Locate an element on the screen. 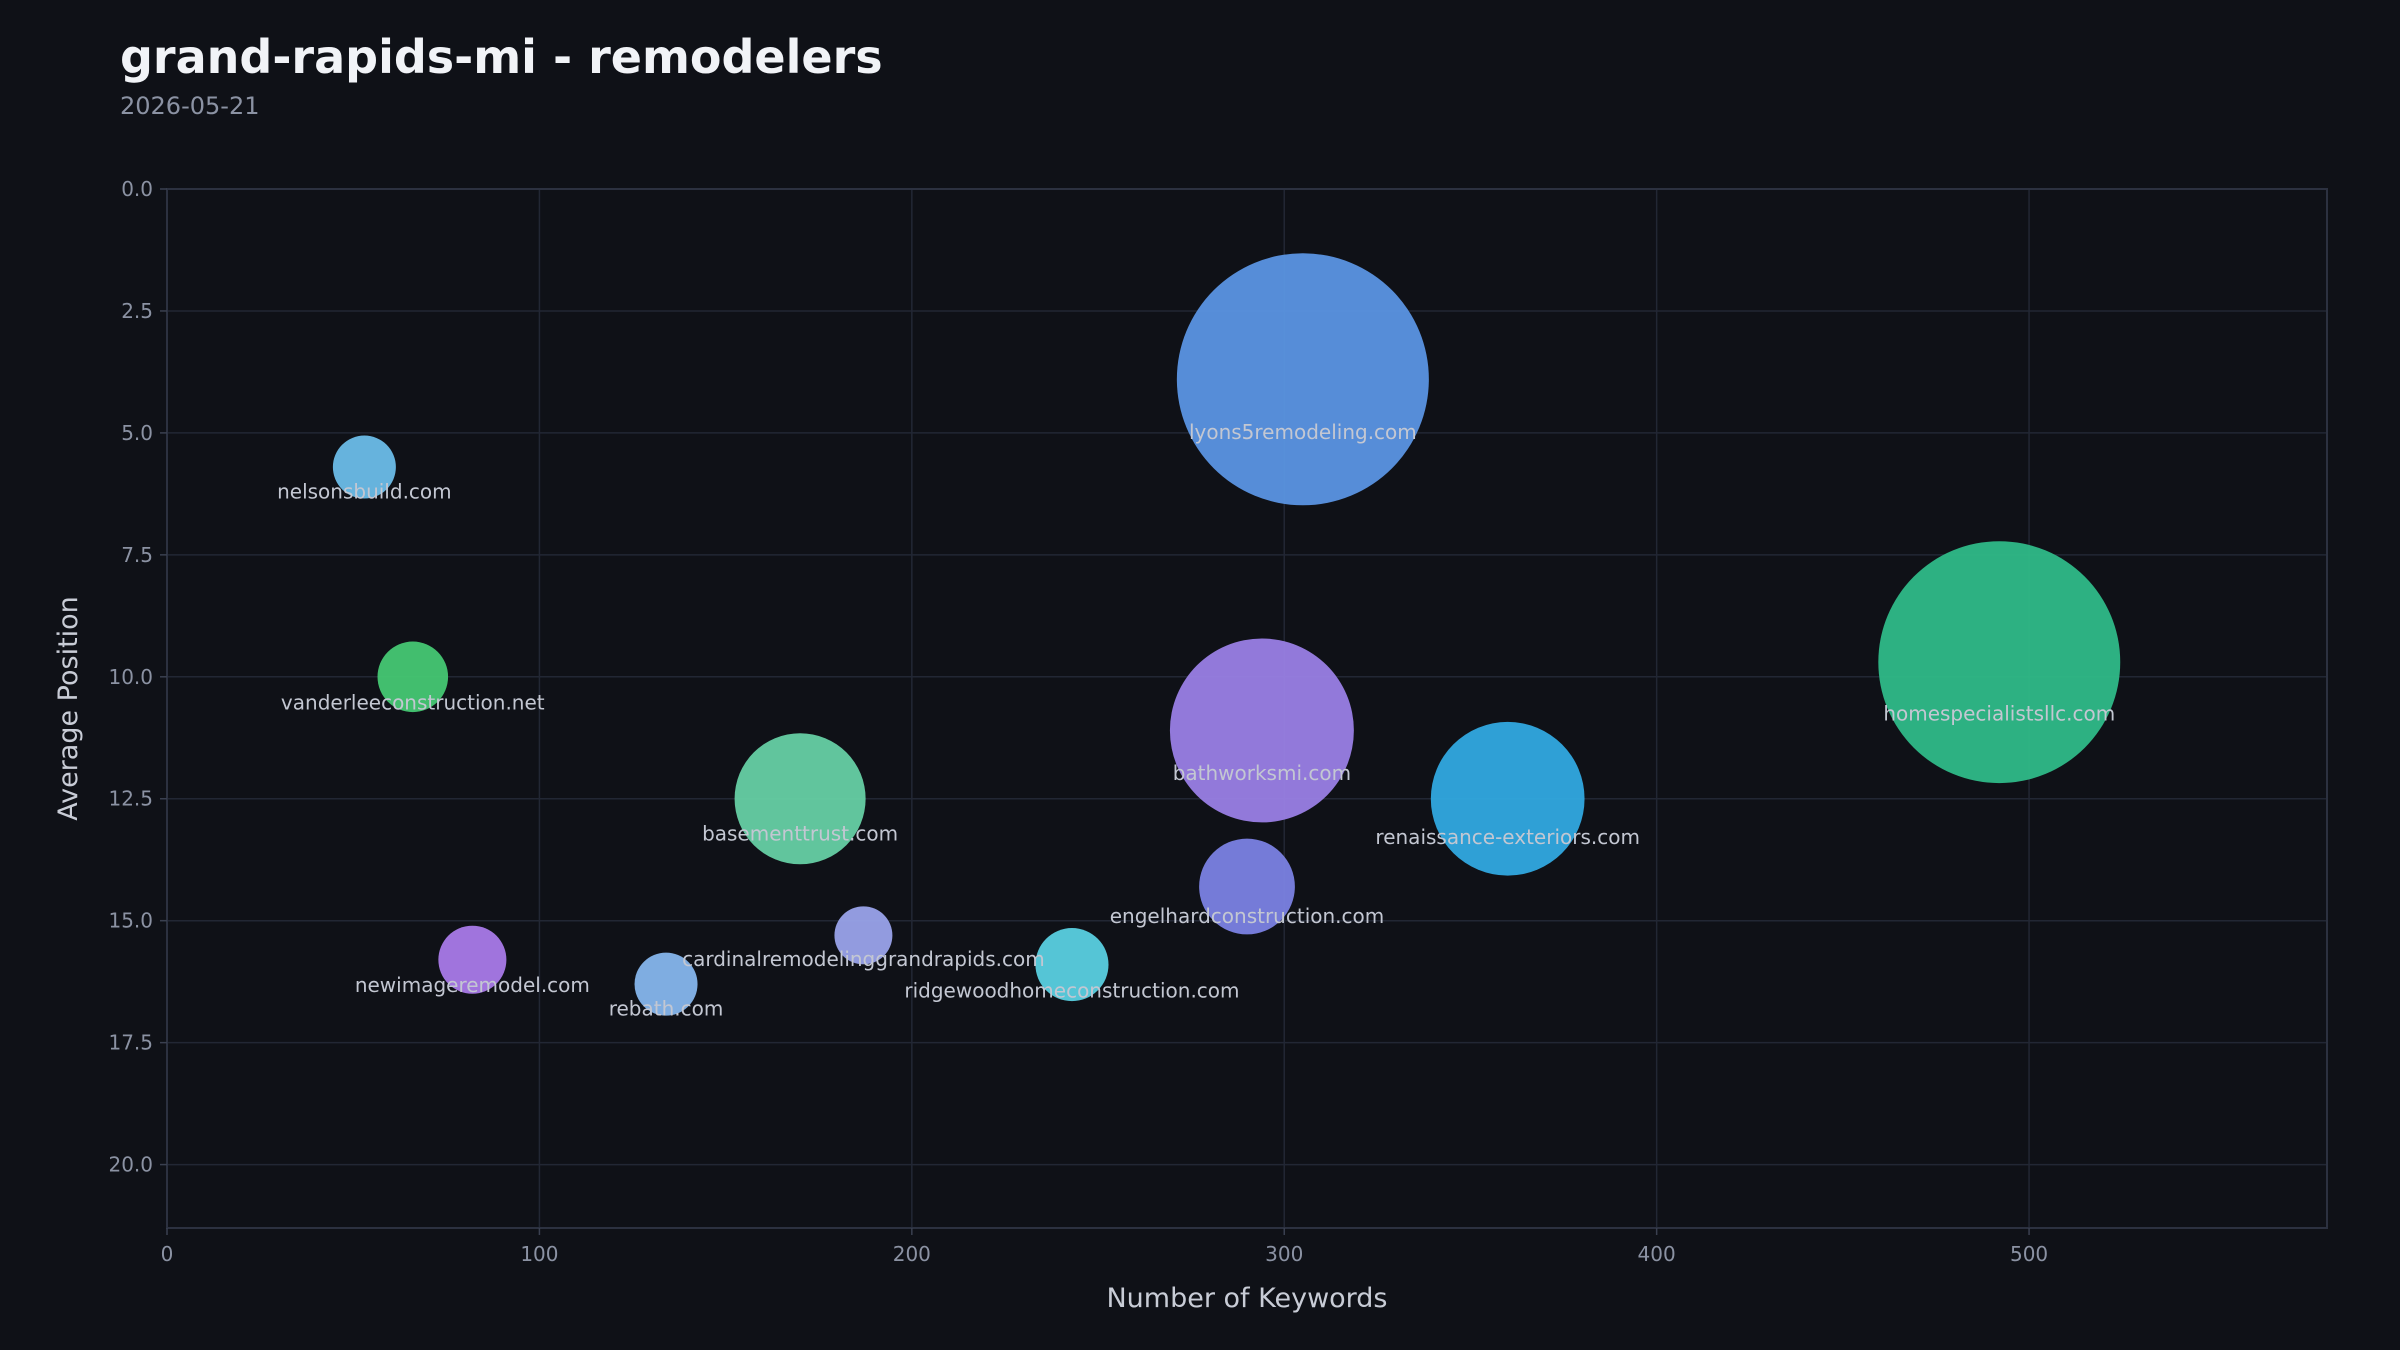  x-tick-label: 300 is located at coordinates (1284, 1254).